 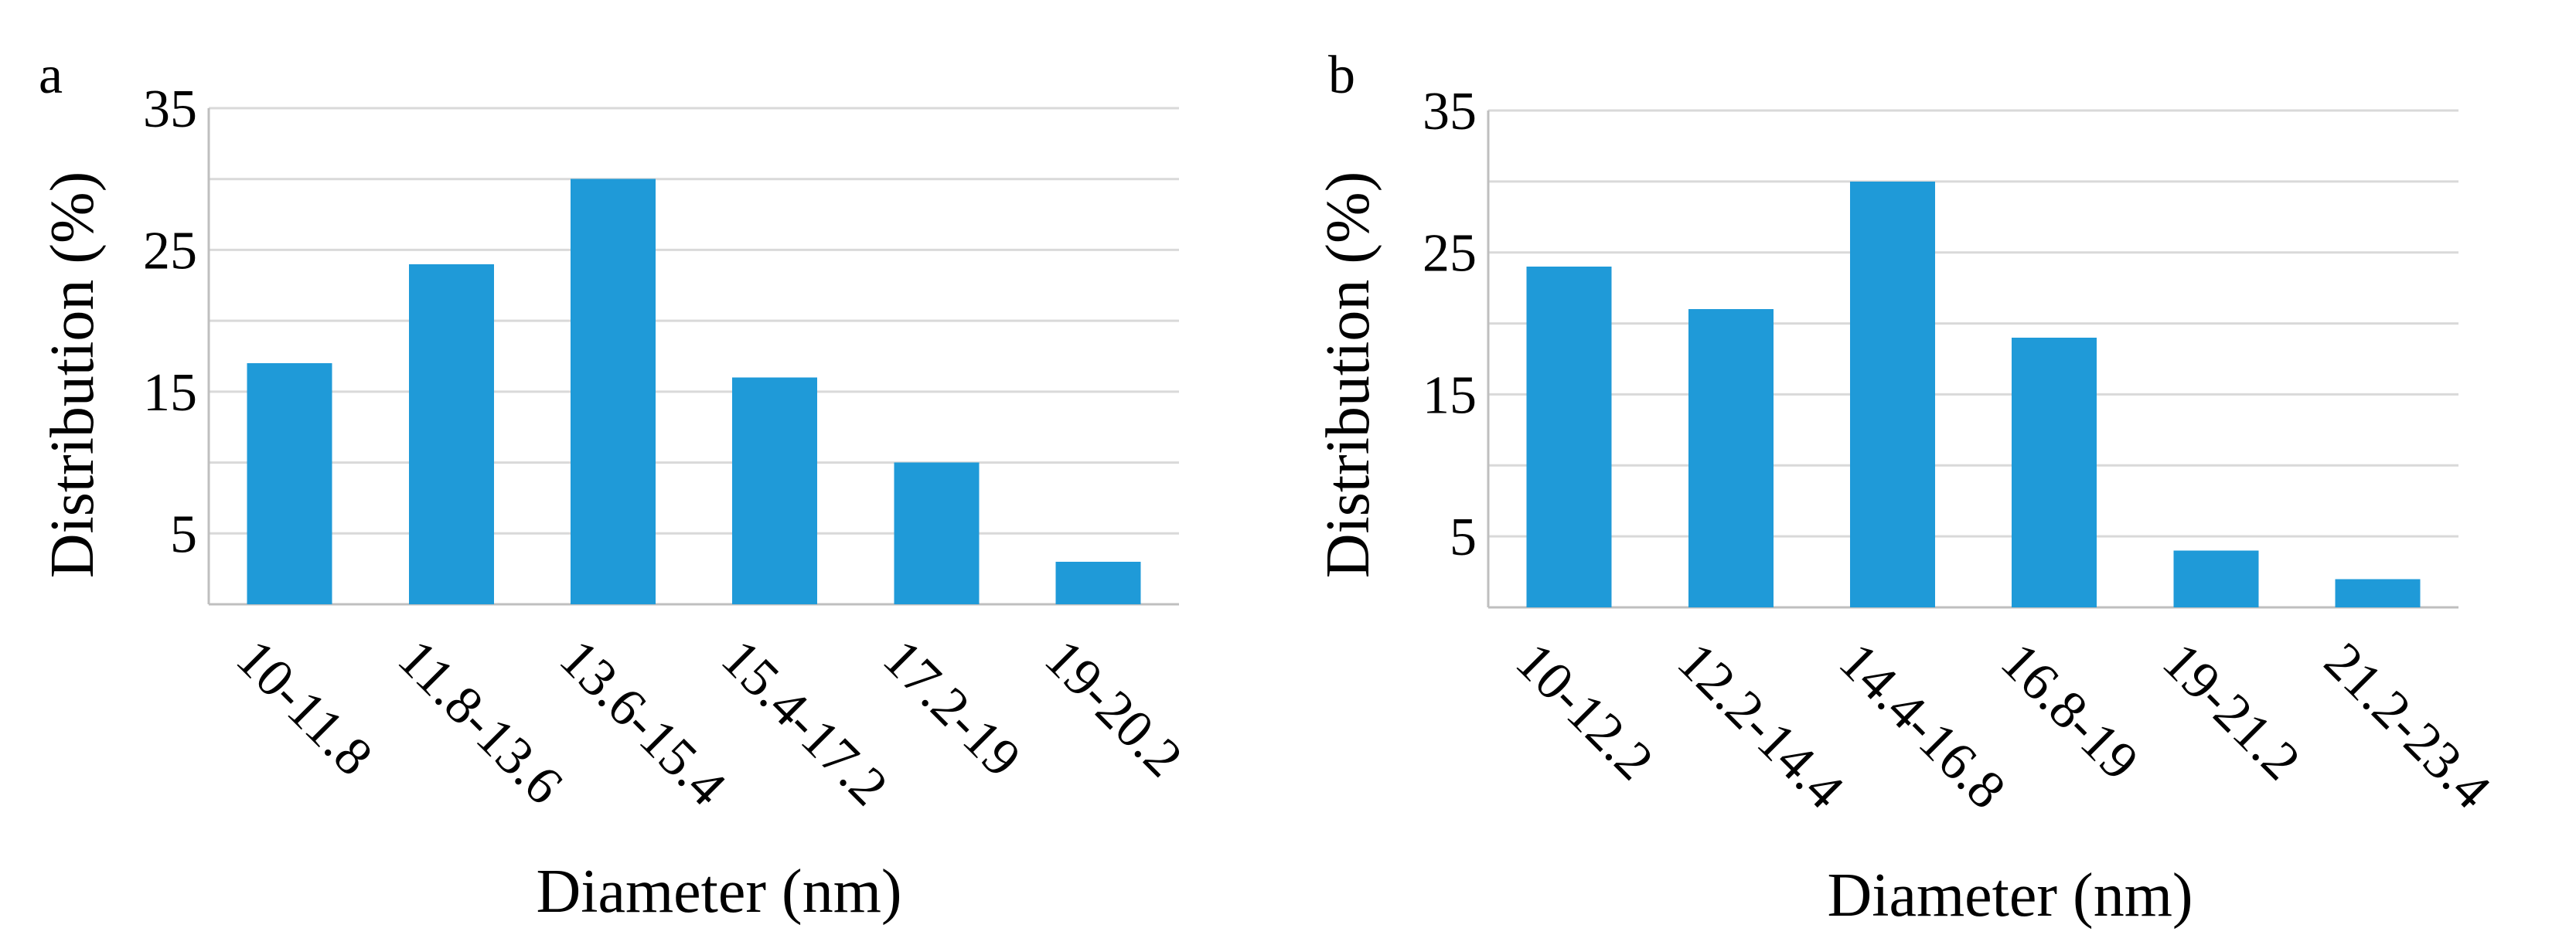 I want to click on x-tick-label: 17.2-19, so click(x=951, y=708).